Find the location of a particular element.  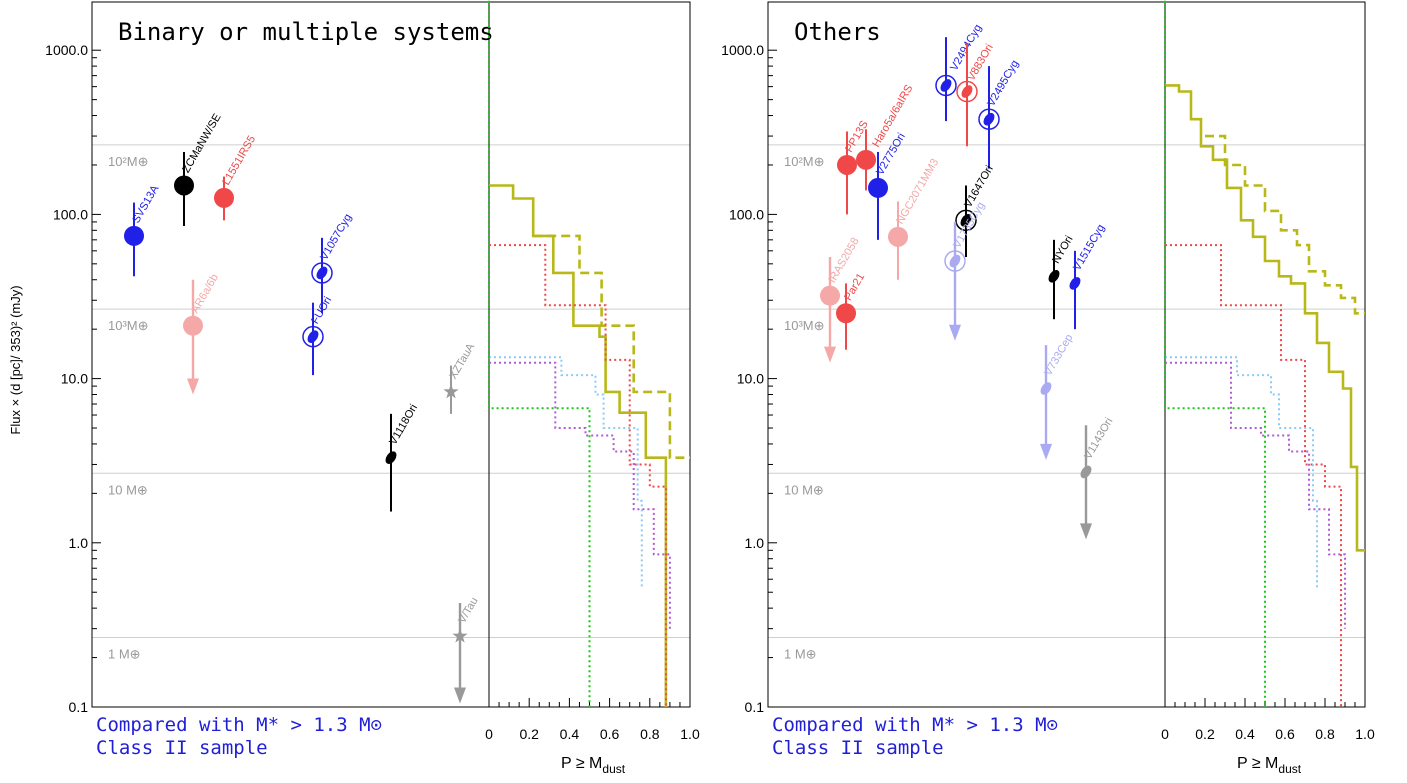

data-point: SVS13A is located at coordinates (143, 230).